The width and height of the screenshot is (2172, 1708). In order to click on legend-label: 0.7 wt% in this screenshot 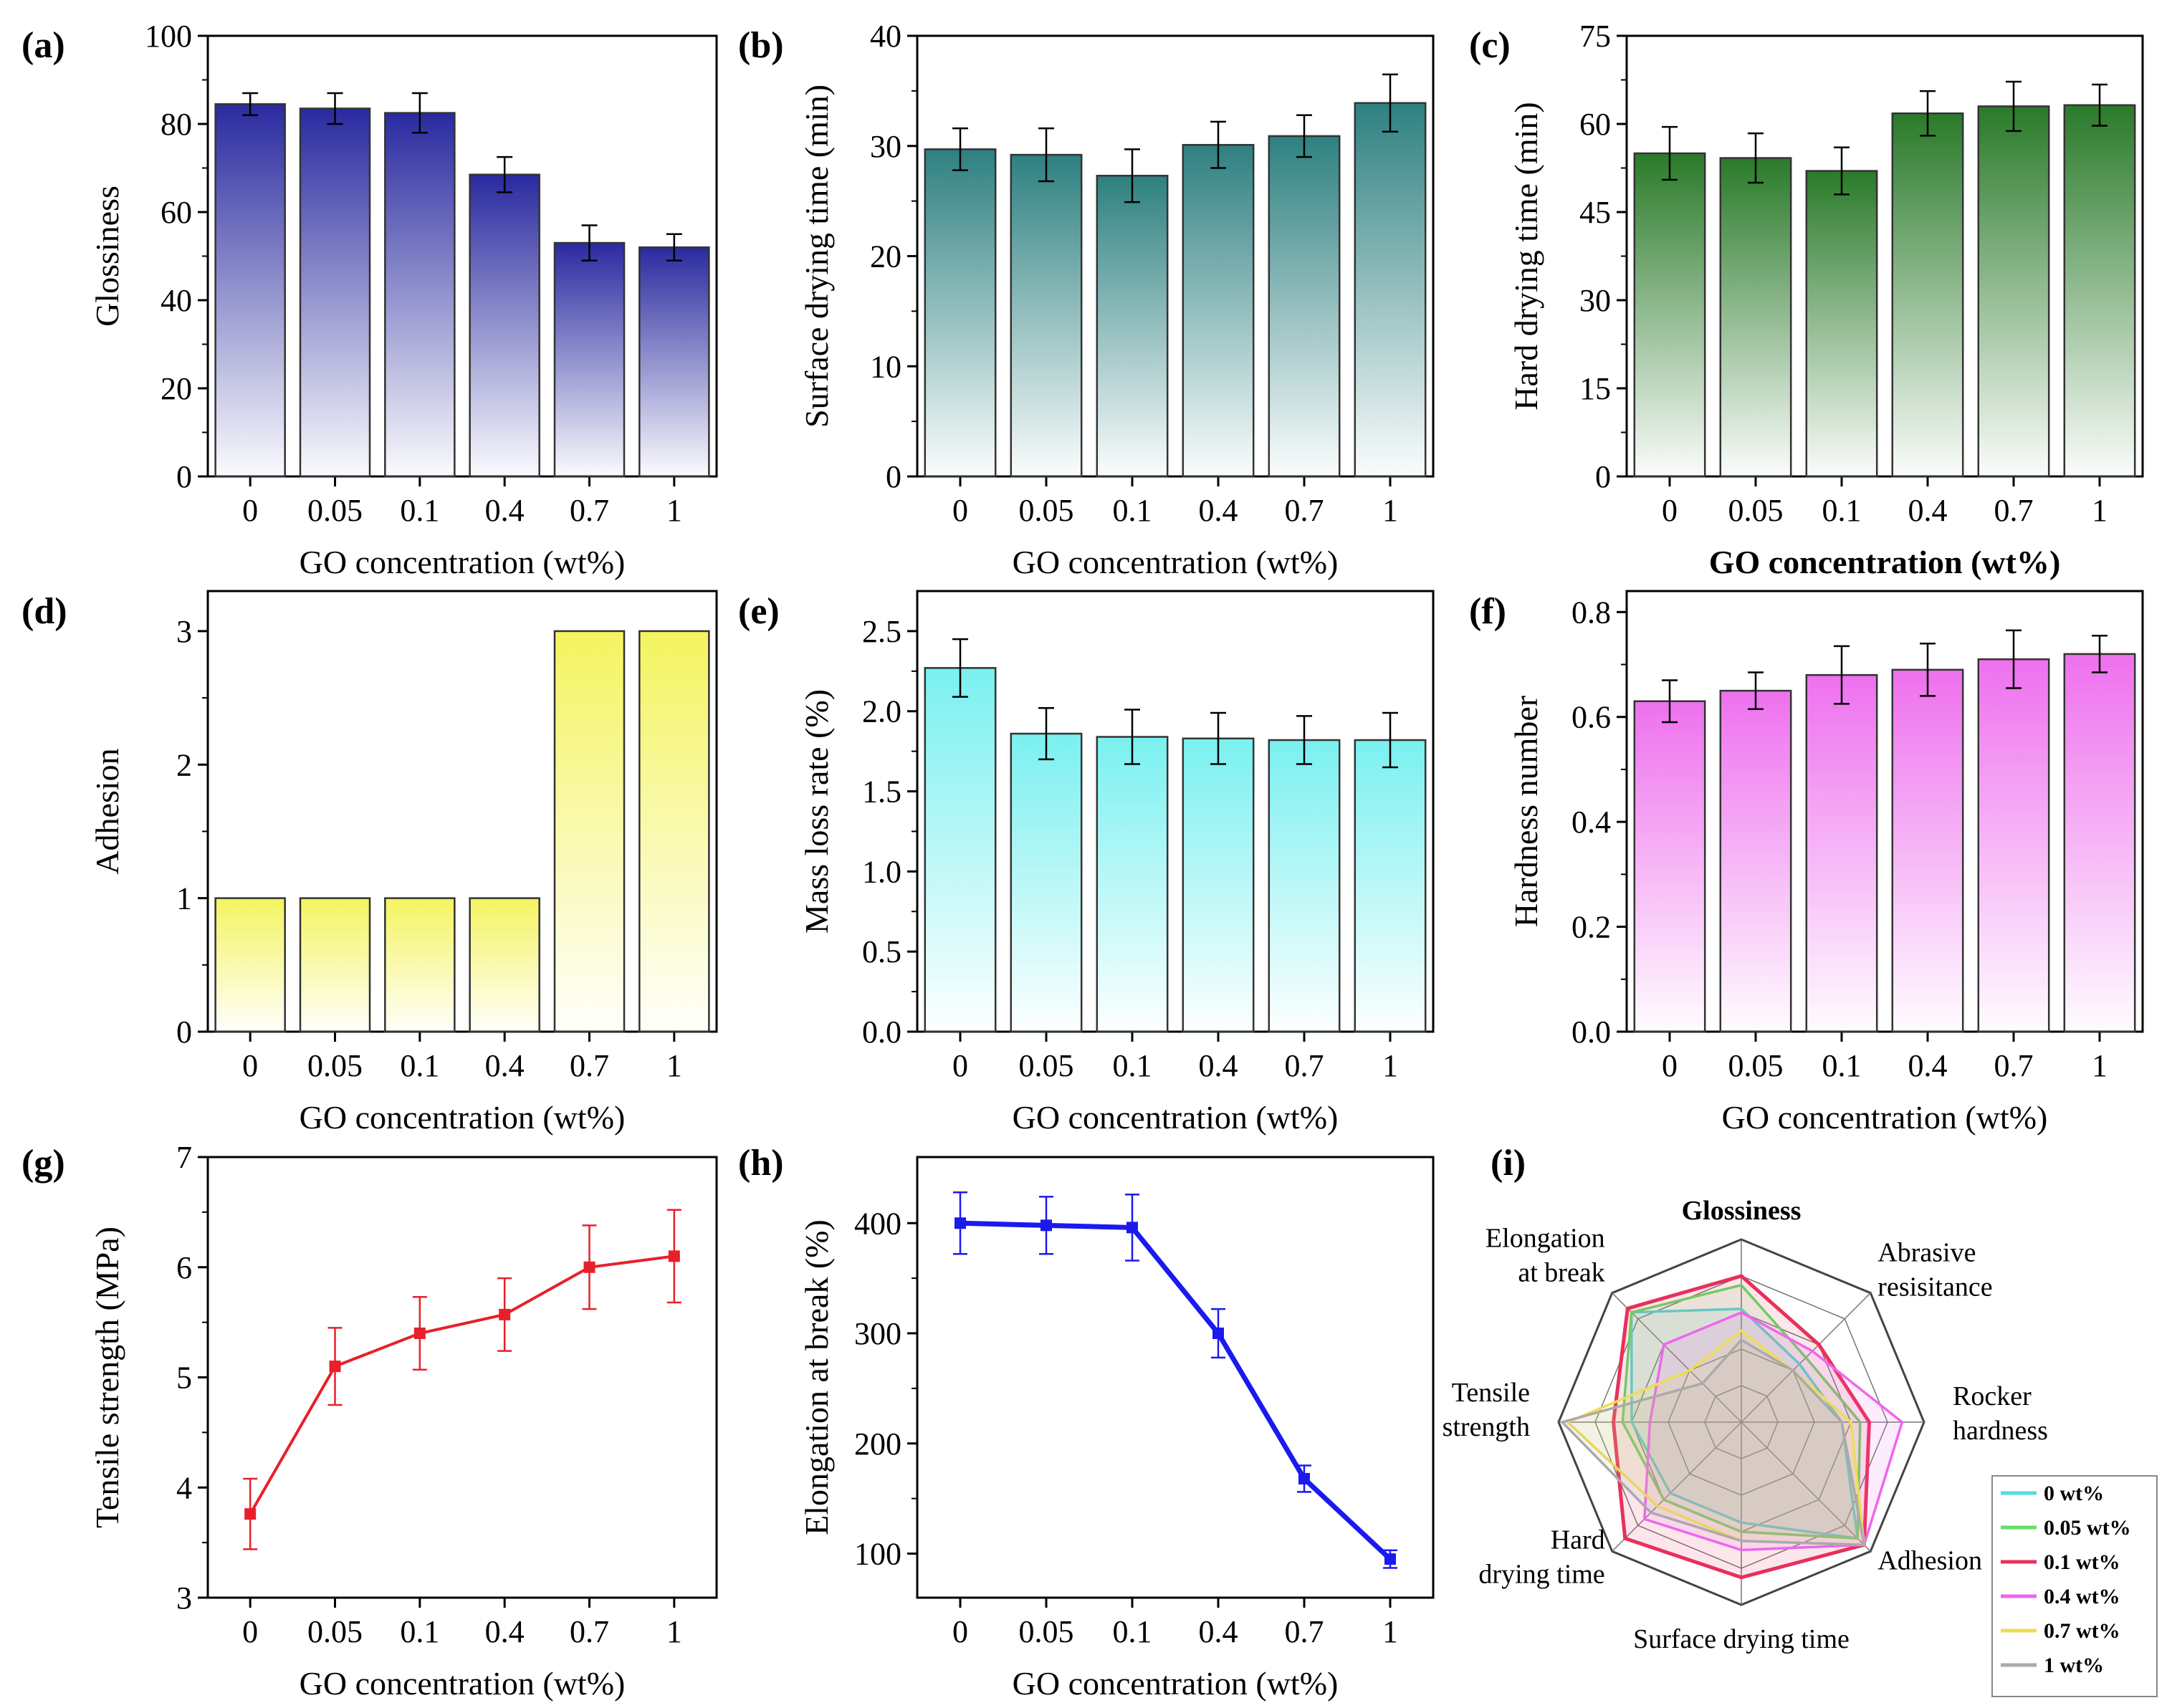, I will do `click(2082, 1631)`.